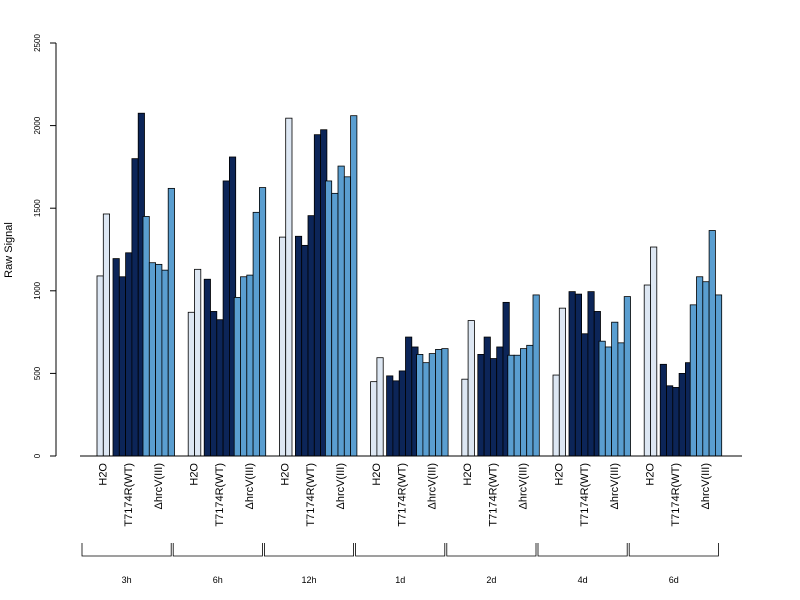  What do you see at coordinates (37, 125) in the screenshot?
I see `y-tick-label: 2000` at bounding box center [37, 125].